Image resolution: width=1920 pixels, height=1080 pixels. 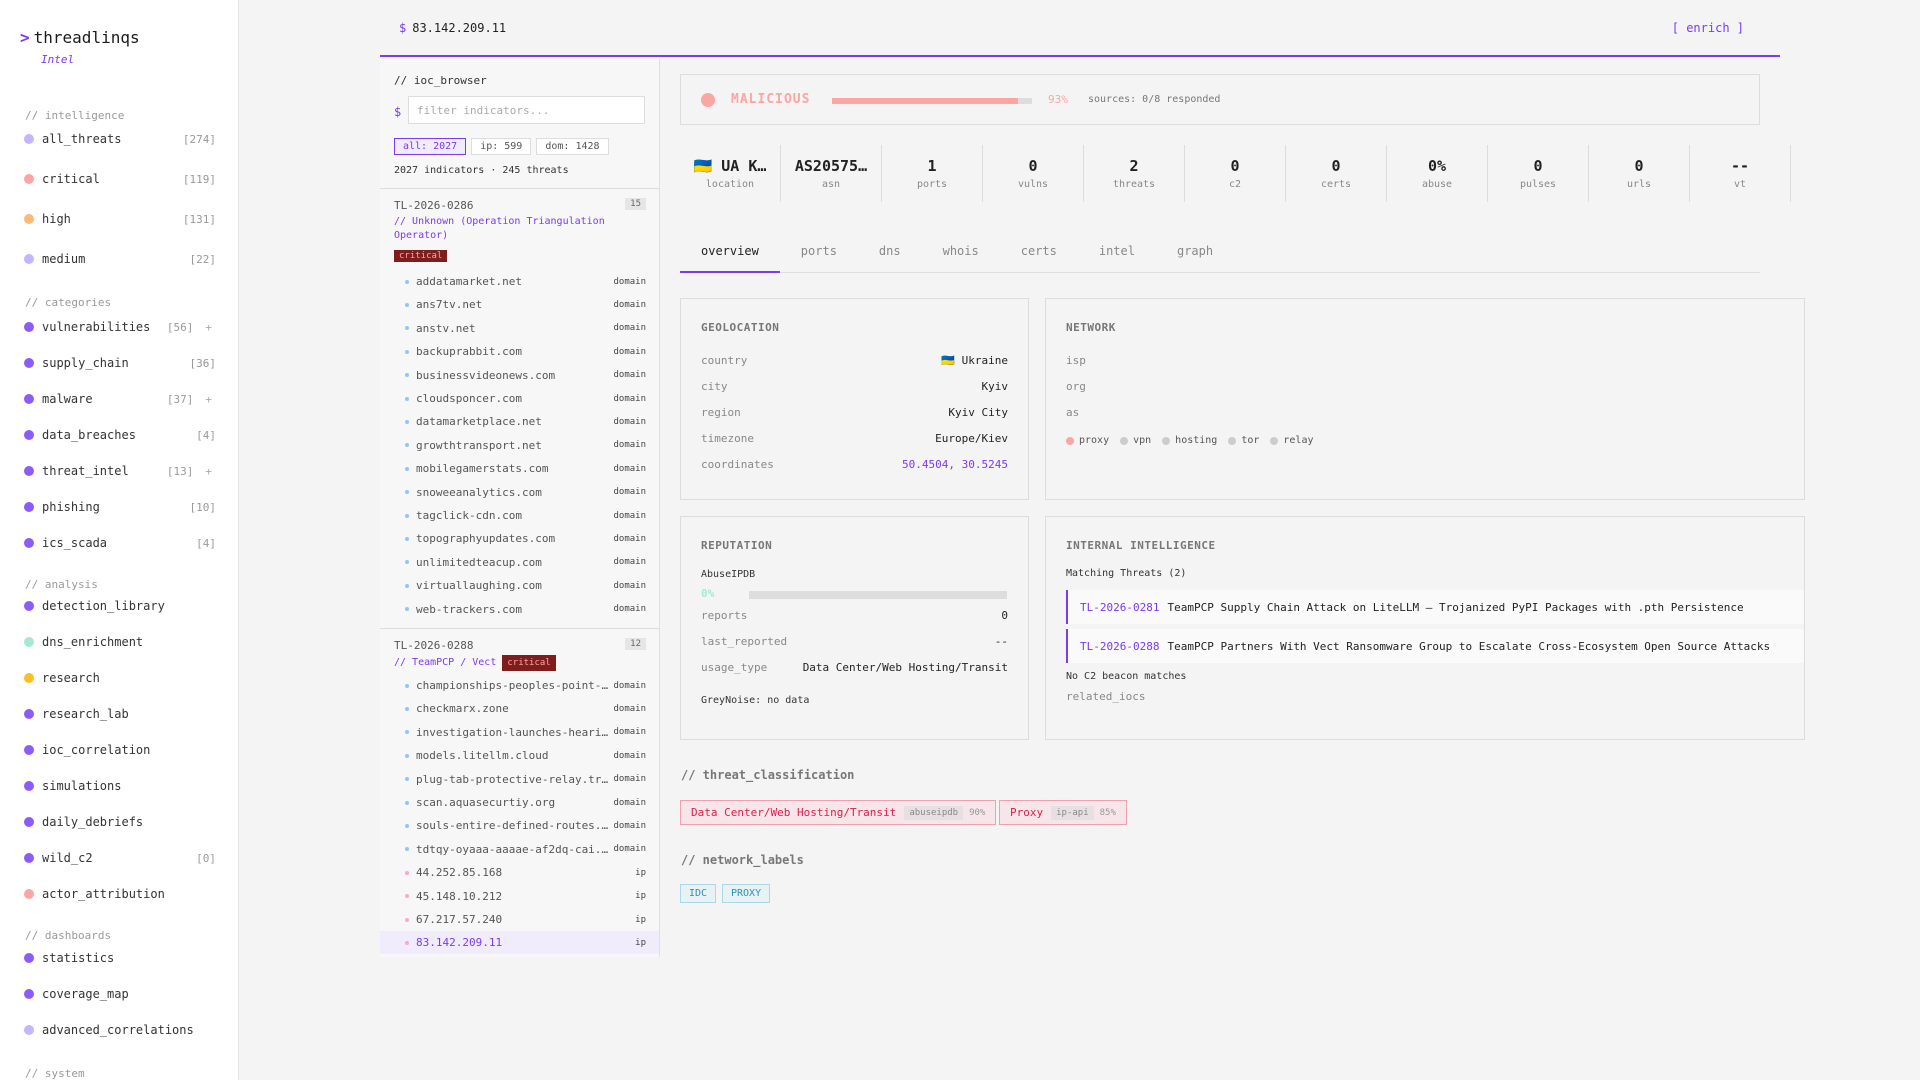 What do you see at coordinates (519, 708) in the screenshot?
I see `ioc-list-item: checkmarx.zone domain` at bounding box center [519, 708].